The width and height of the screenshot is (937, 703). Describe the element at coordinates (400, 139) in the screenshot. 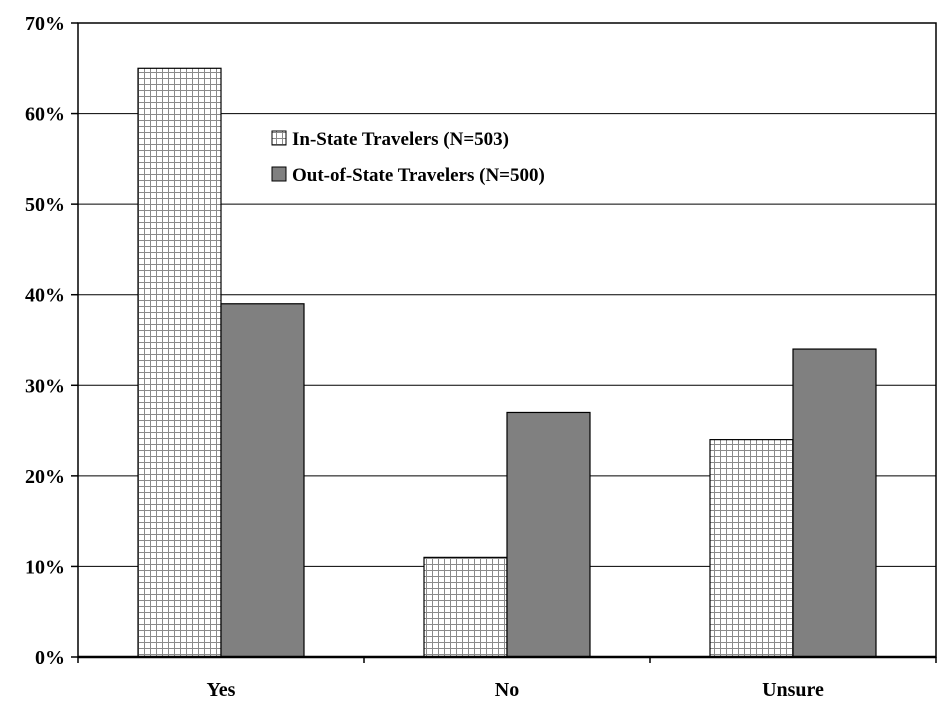

I see `legend-label-series-1: In-State Travelers (N=503)` at that location.